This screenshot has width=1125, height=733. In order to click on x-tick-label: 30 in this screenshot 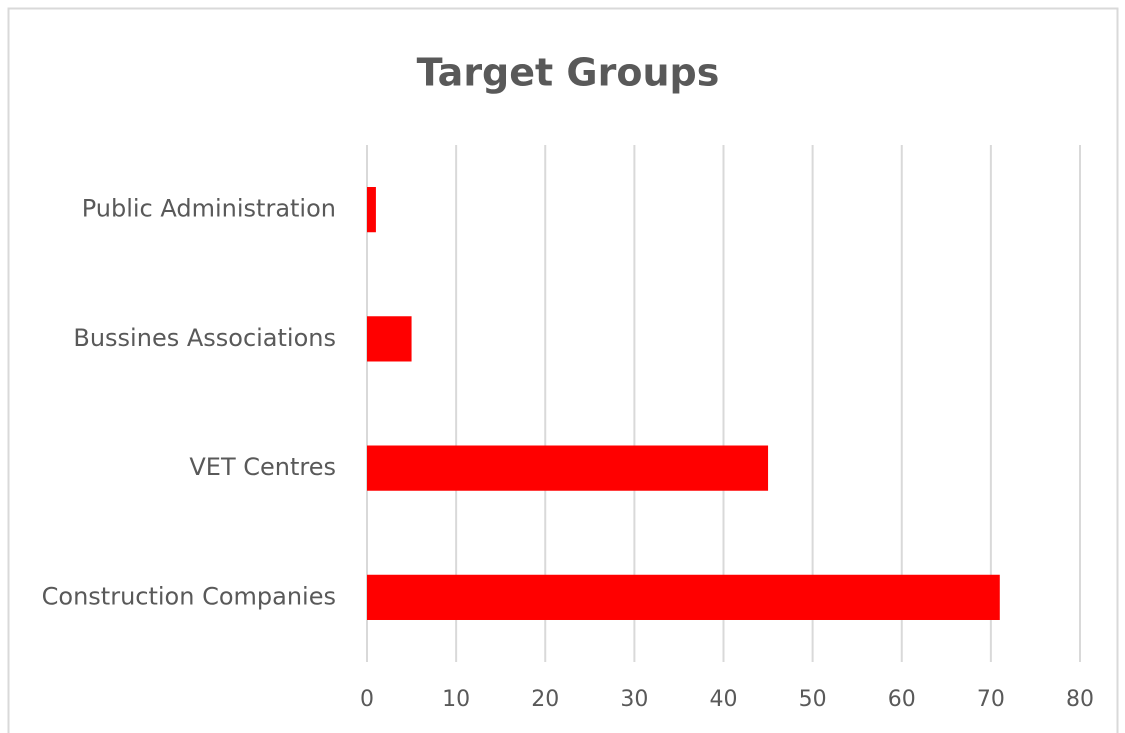, I will do `click(634, 699)`.